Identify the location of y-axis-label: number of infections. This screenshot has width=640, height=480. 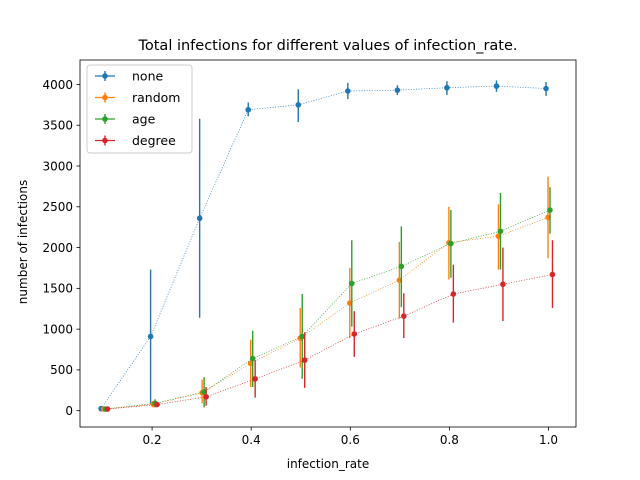
(23, 242).